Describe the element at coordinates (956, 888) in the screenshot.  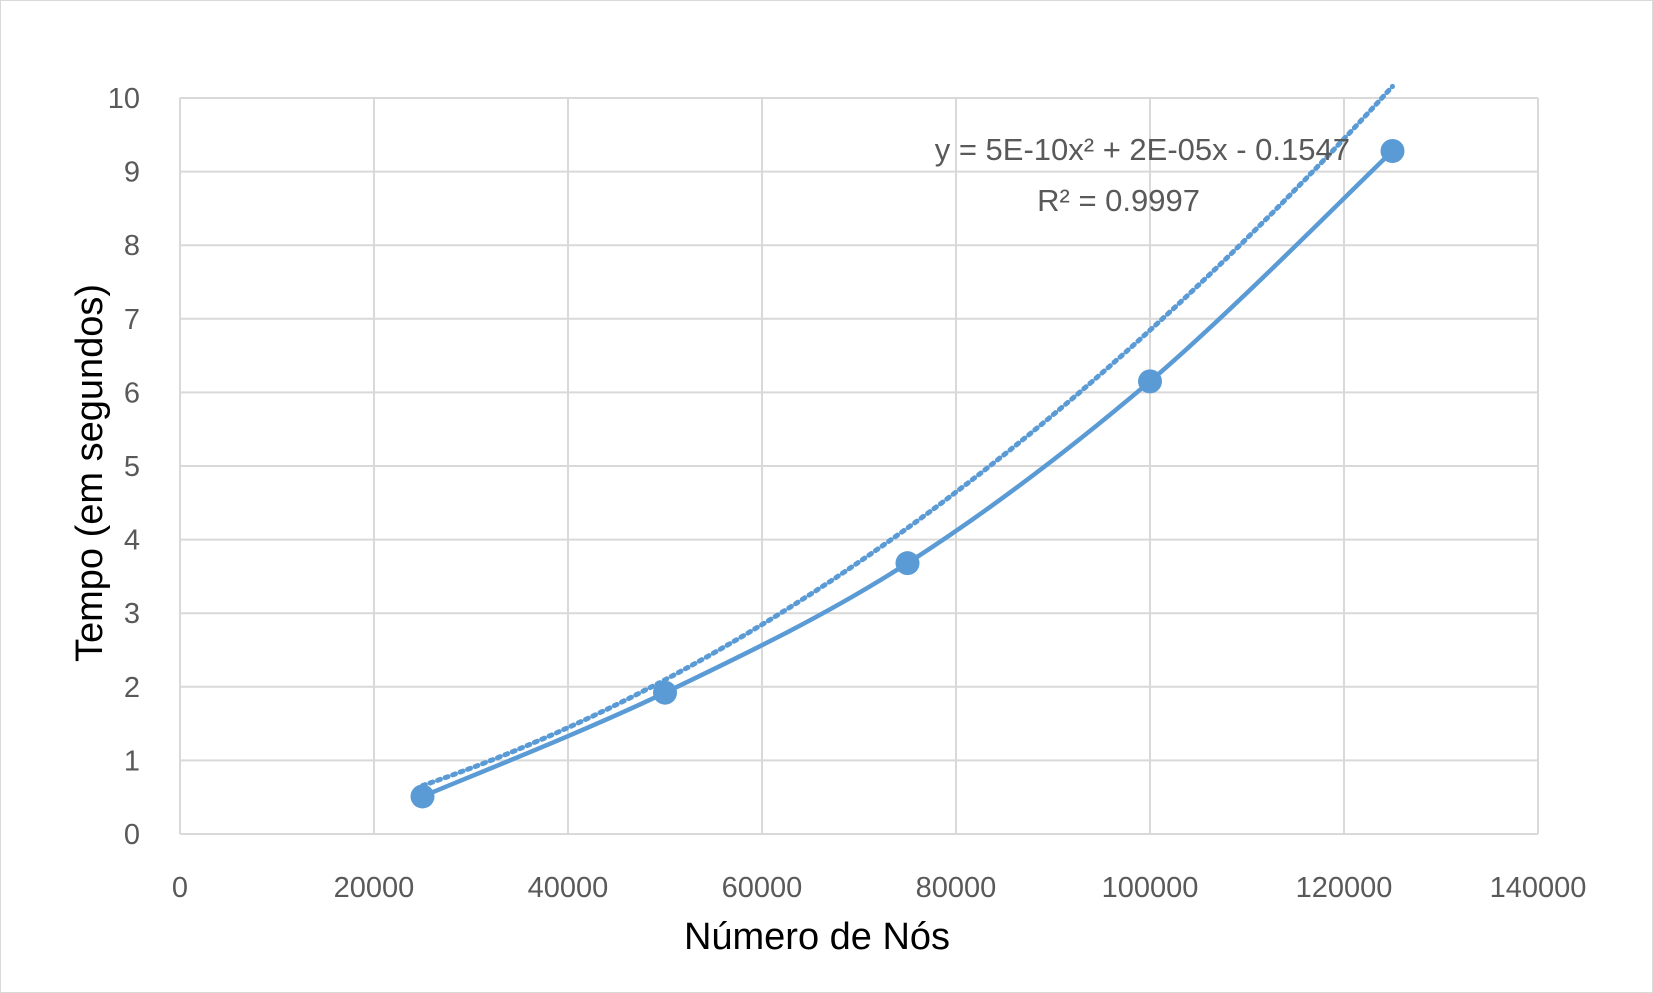
I see `x-tick-label: 80000` at that location.